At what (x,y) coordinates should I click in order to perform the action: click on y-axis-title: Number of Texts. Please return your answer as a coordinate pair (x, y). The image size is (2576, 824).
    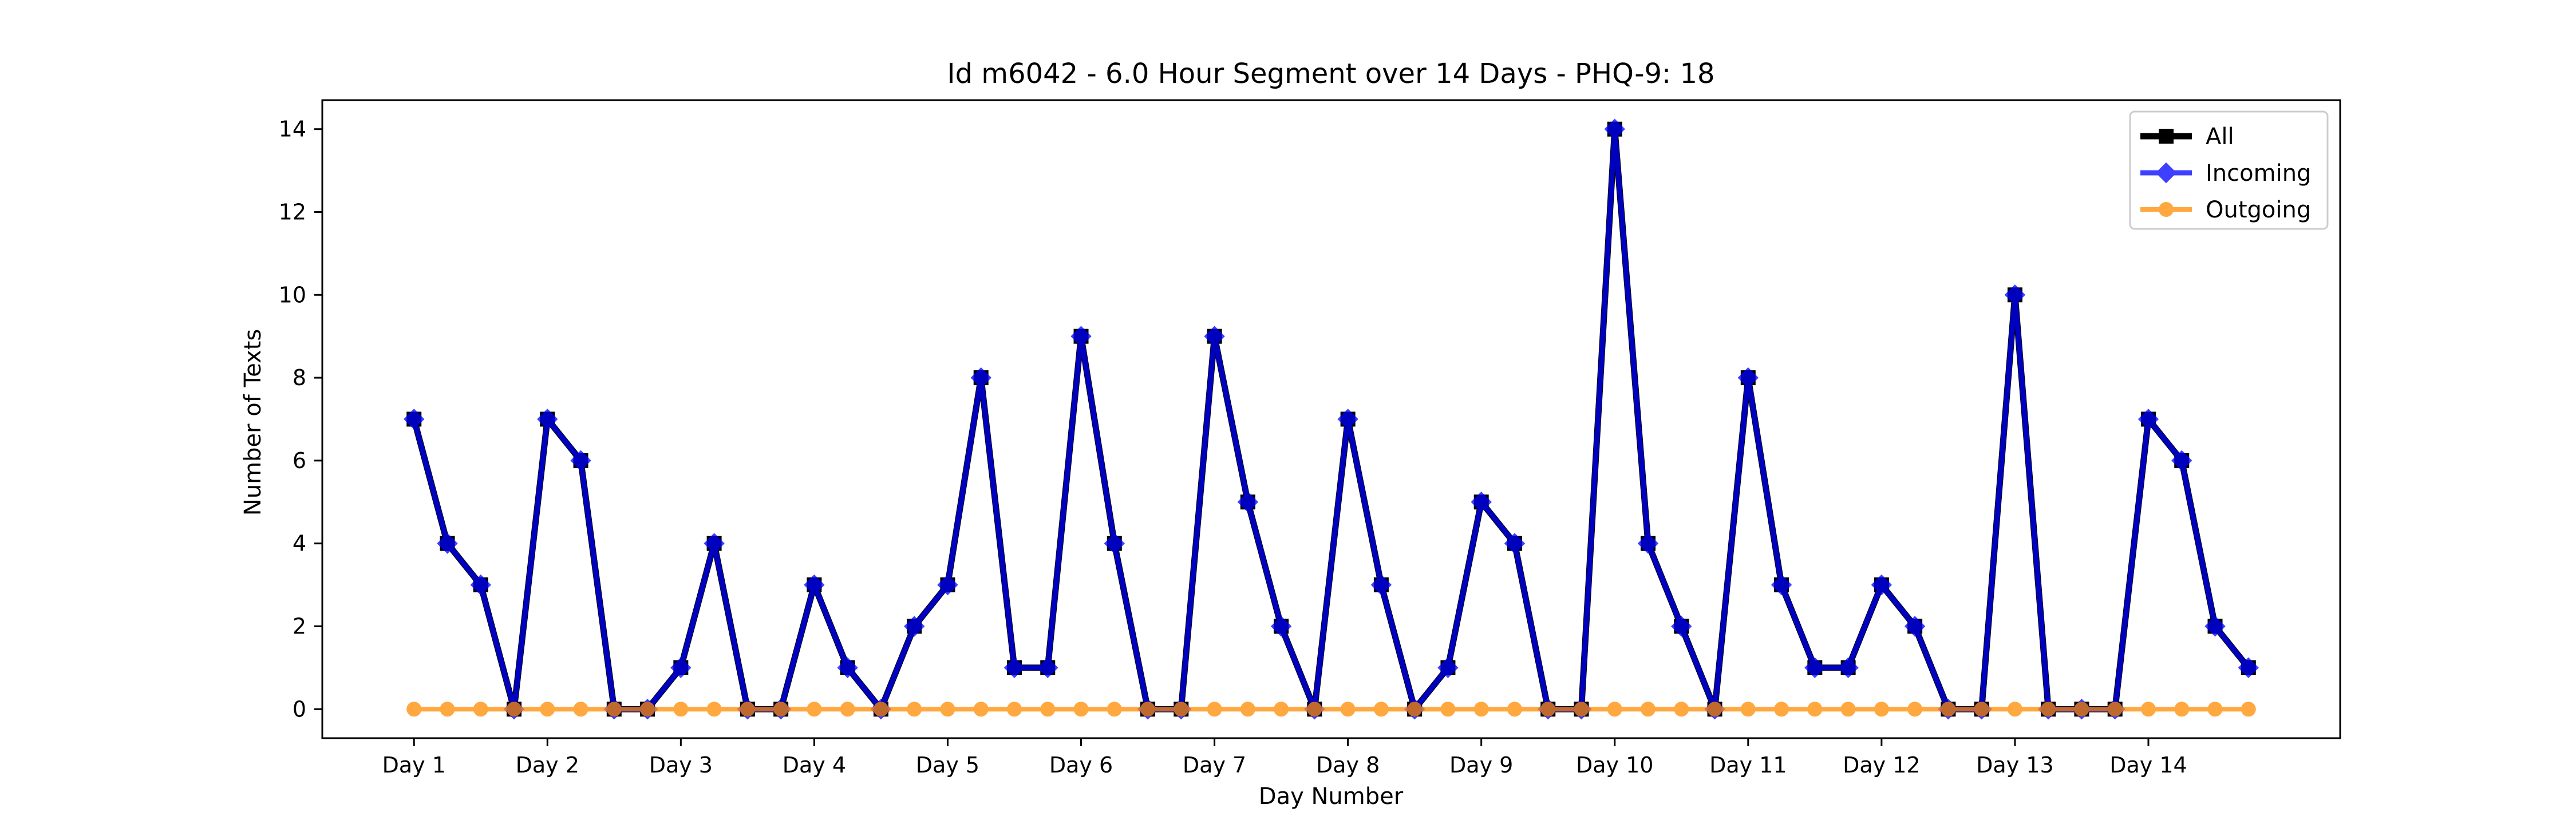
    Looking at the image, I should click on (253, 422).